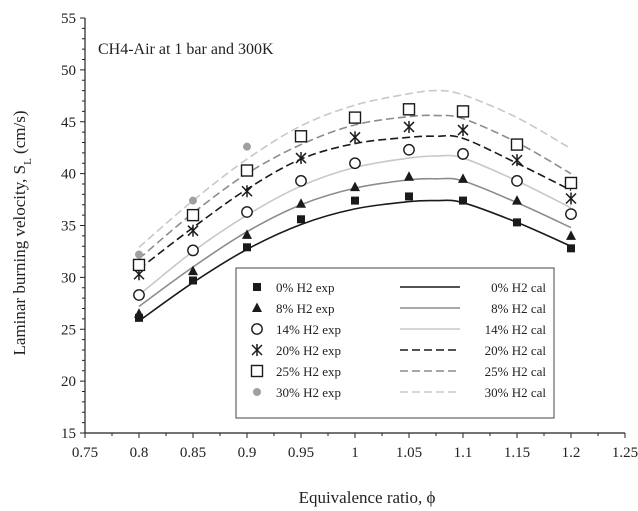  I want to click on legend-marker-0pct-h2-exp, so click(257, 287).